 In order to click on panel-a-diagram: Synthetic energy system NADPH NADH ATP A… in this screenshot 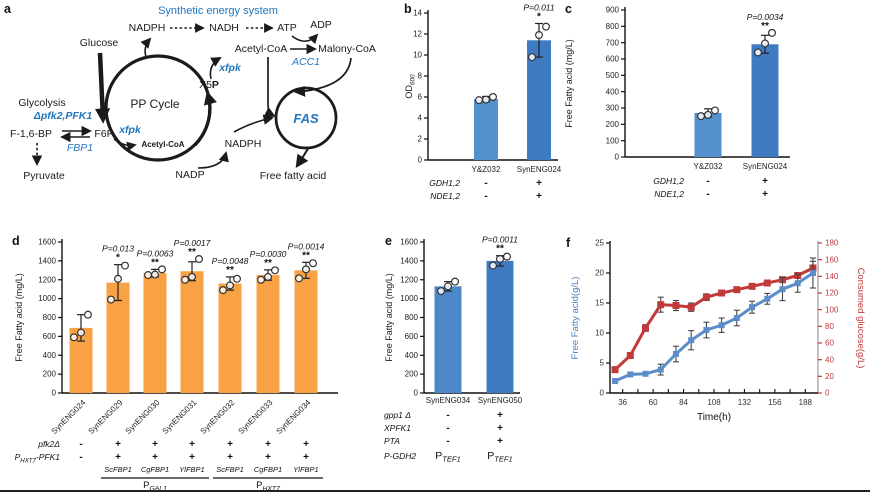, I will do `click(193, 93)`.